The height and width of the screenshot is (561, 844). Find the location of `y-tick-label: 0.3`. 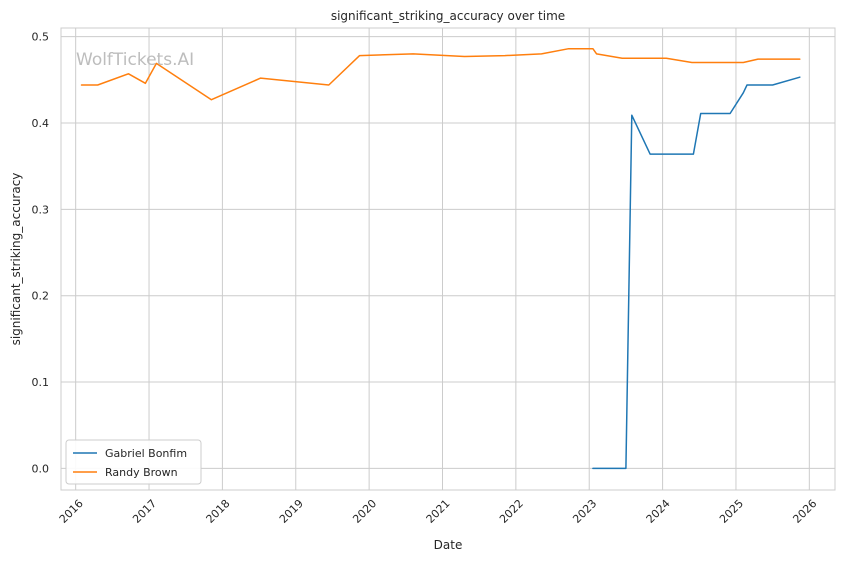

y-tick-label: 0.3 is located at coordinates (41, 209).